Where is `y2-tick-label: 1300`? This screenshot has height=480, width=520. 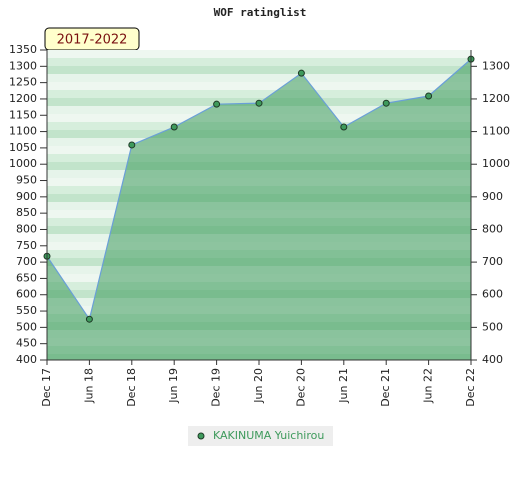 y2-tick-label: 1300 is located at coordinates (496, 65).